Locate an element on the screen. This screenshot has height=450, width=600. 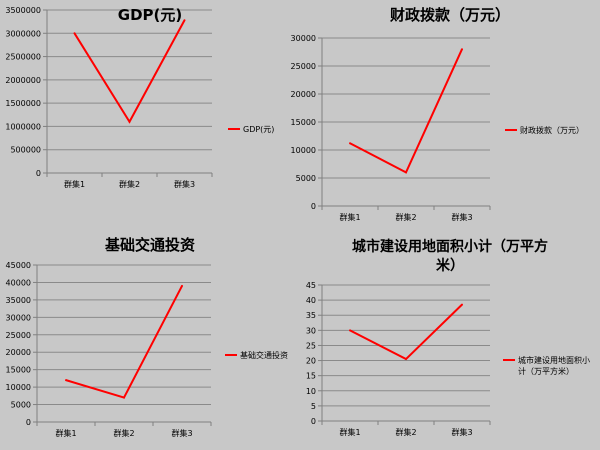
chart-title: 财政拨款（万元） is located at coordinates (450, 15).